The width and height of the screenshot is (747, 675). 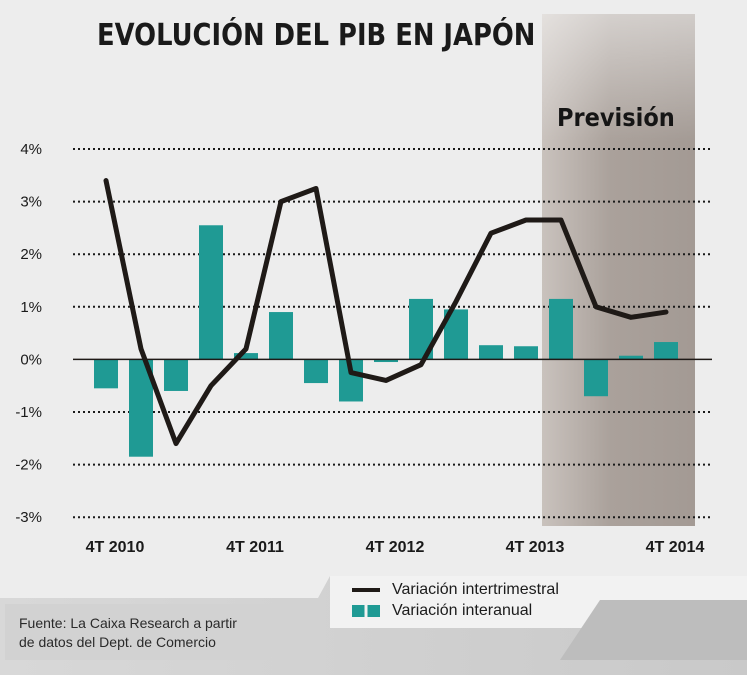 What do you see at coordinates (28, 412) in the screenshot?
I see `y-tick-label: -1%` at bounding box center [28, 412].